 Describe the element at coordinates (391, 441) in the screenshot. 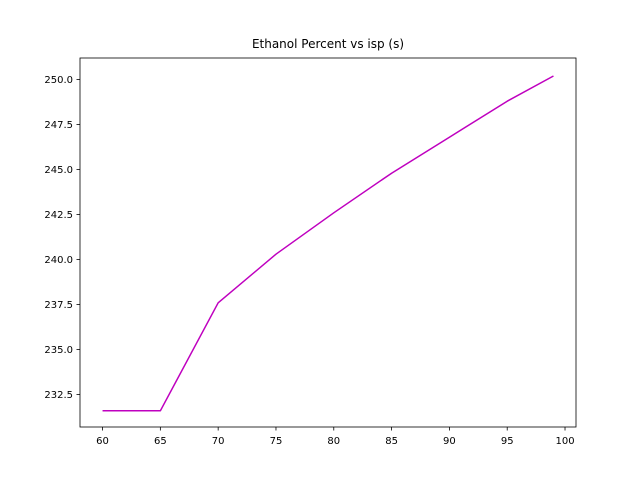

I see `x-tick-label: 85` at that location.